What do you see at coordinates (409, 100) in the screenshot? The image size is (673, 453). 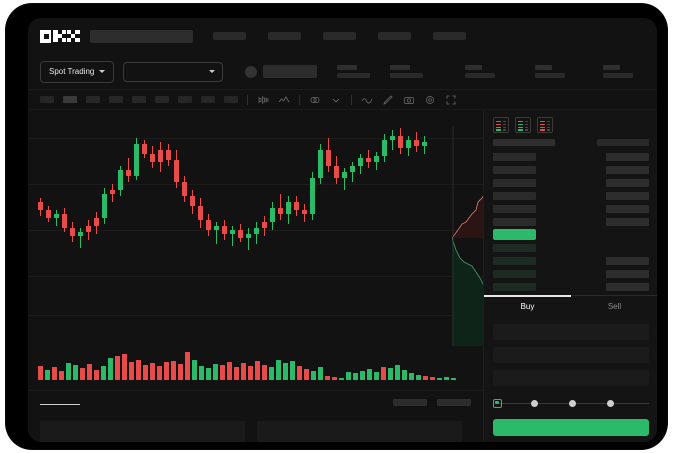 I see `camera-icon` at bounding box center [409, 100].